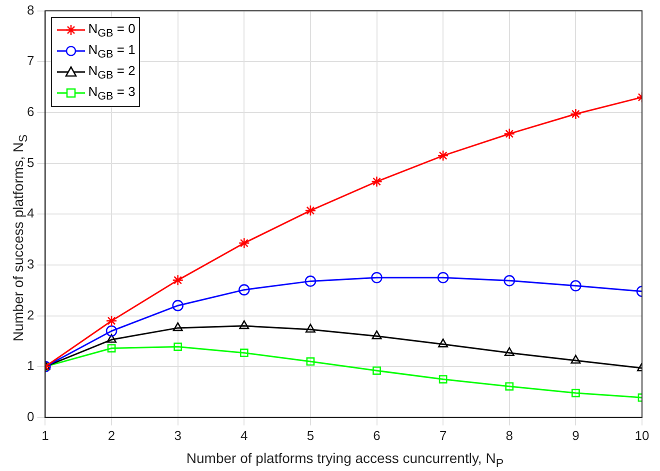 The height and width of the screenshot is (471, 660). I want to click on y-tick-label: 8, so click(30, 10).